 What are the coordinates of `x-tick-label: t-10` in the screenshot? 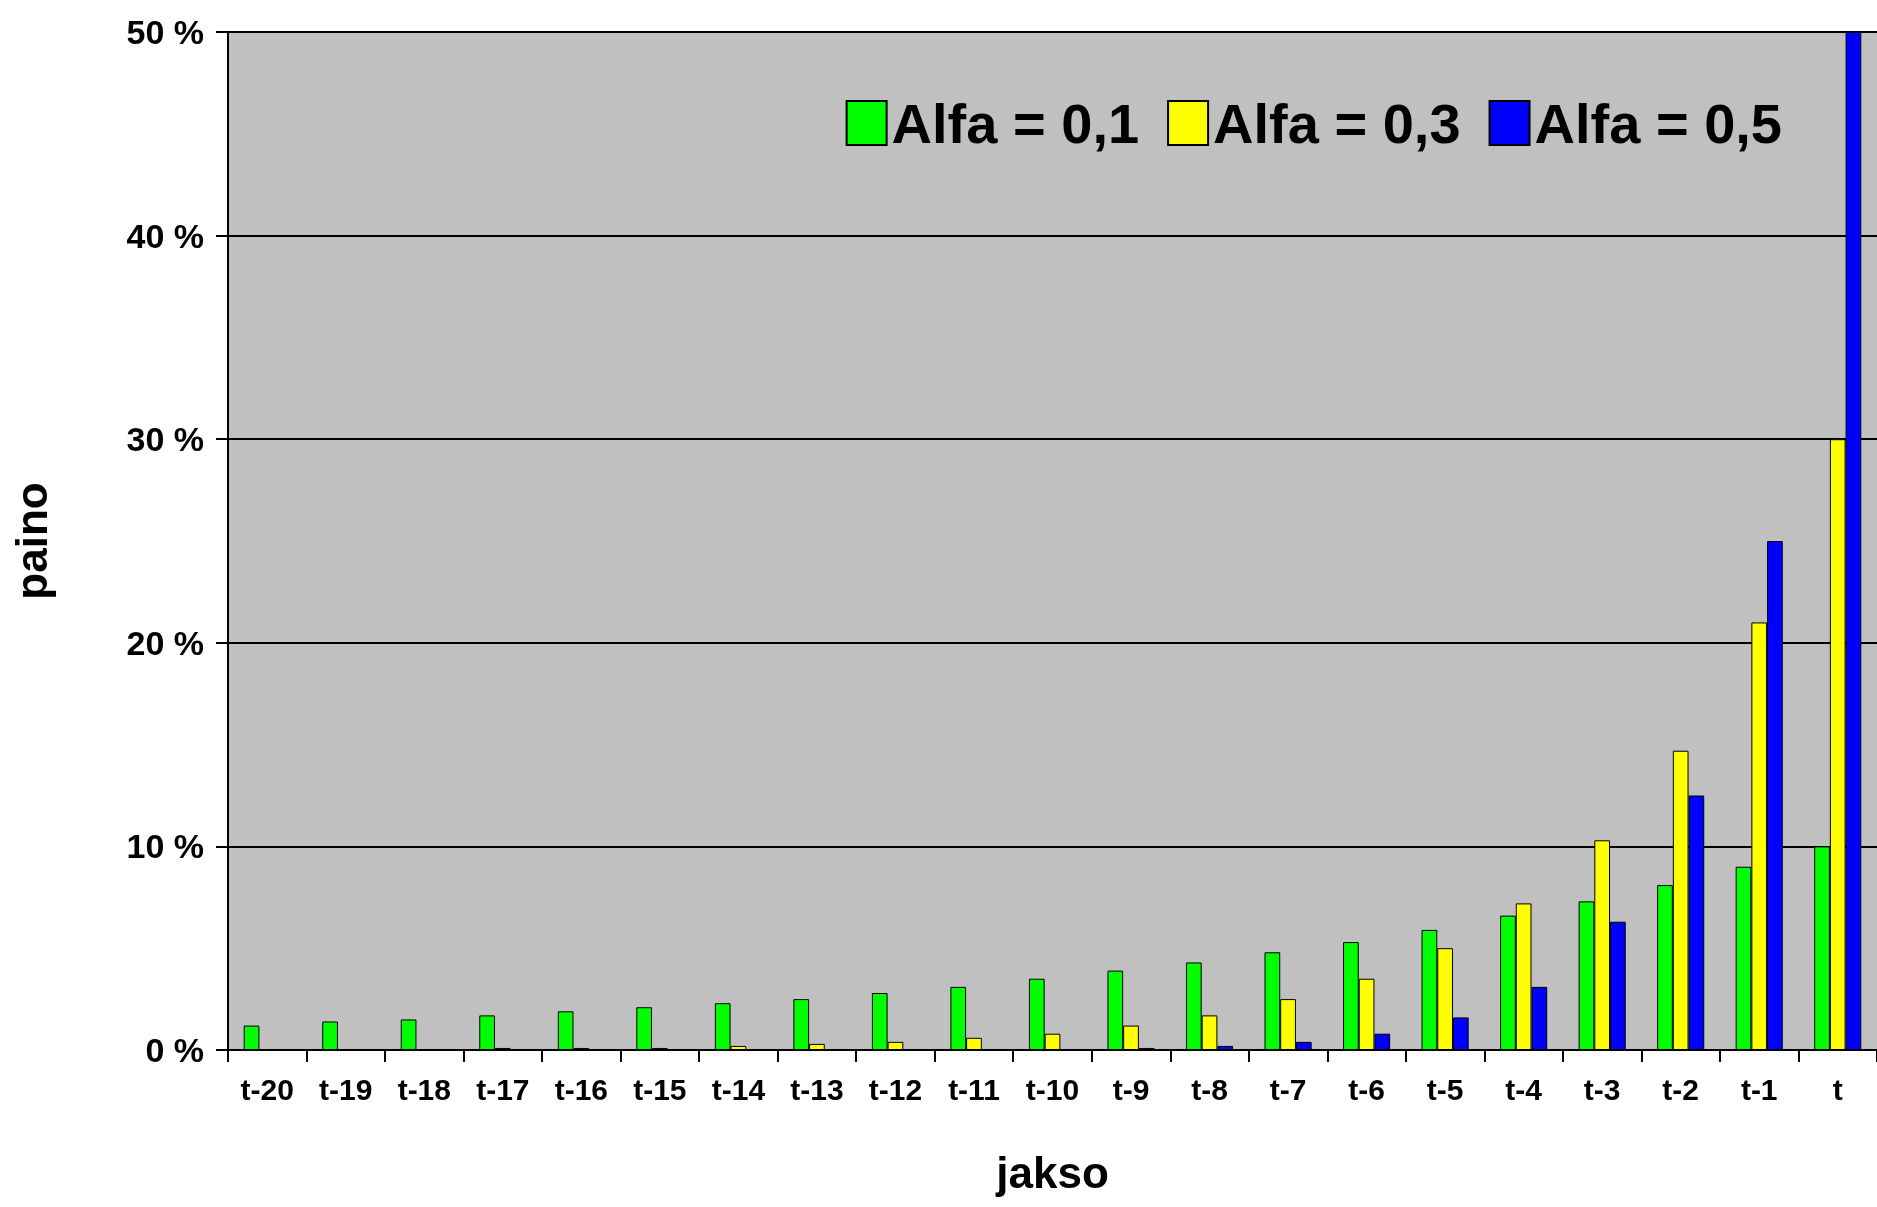 It's located at (1052, 1089).